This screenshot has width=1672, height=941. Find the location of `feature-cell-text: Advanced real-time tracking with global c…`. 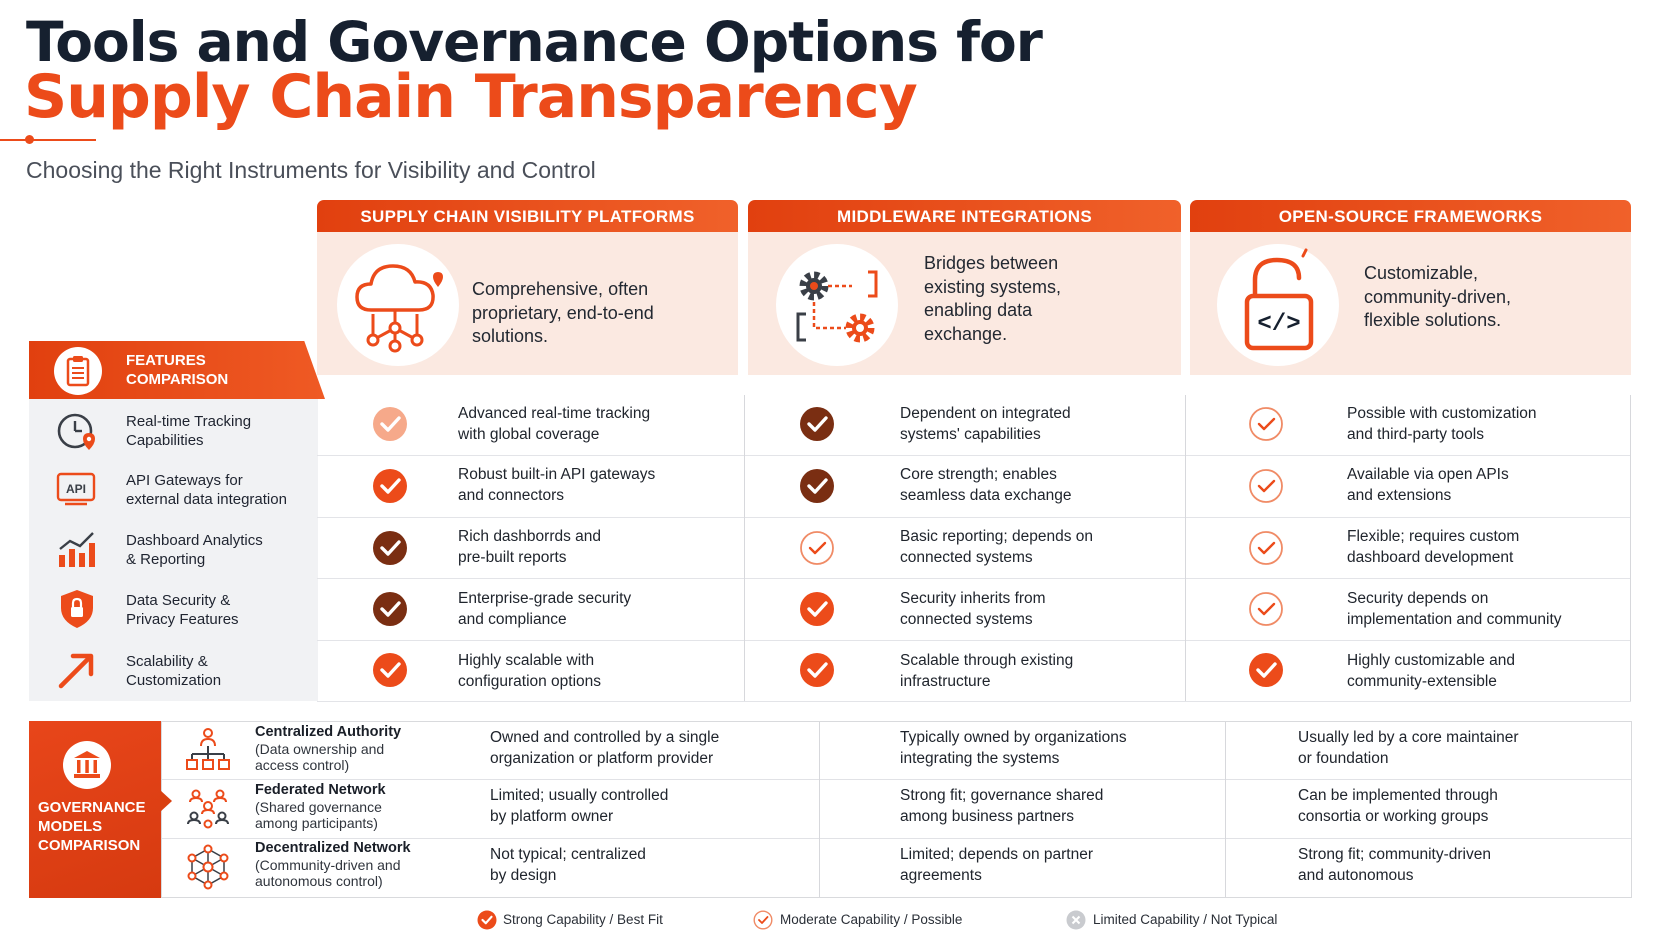

feature-cell-text: Advanced real-time tracking with global c… is located at coordinates (554, 424).